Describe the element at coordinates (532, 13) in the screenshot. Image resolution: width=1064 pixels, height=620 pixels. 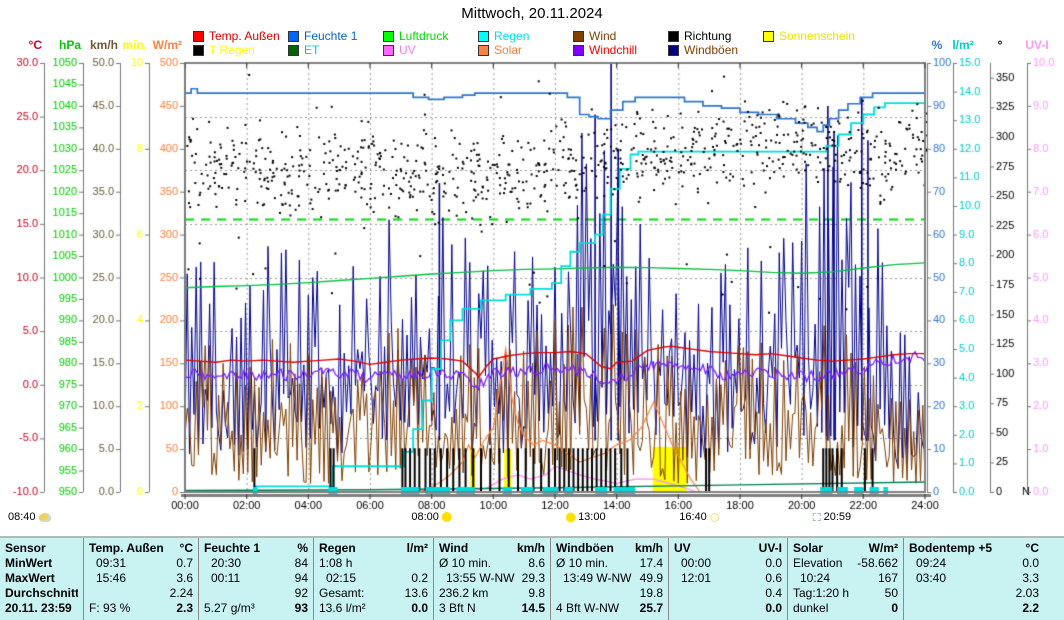
I see `page-title: Mittwoch, 20.11.2024` at that location.